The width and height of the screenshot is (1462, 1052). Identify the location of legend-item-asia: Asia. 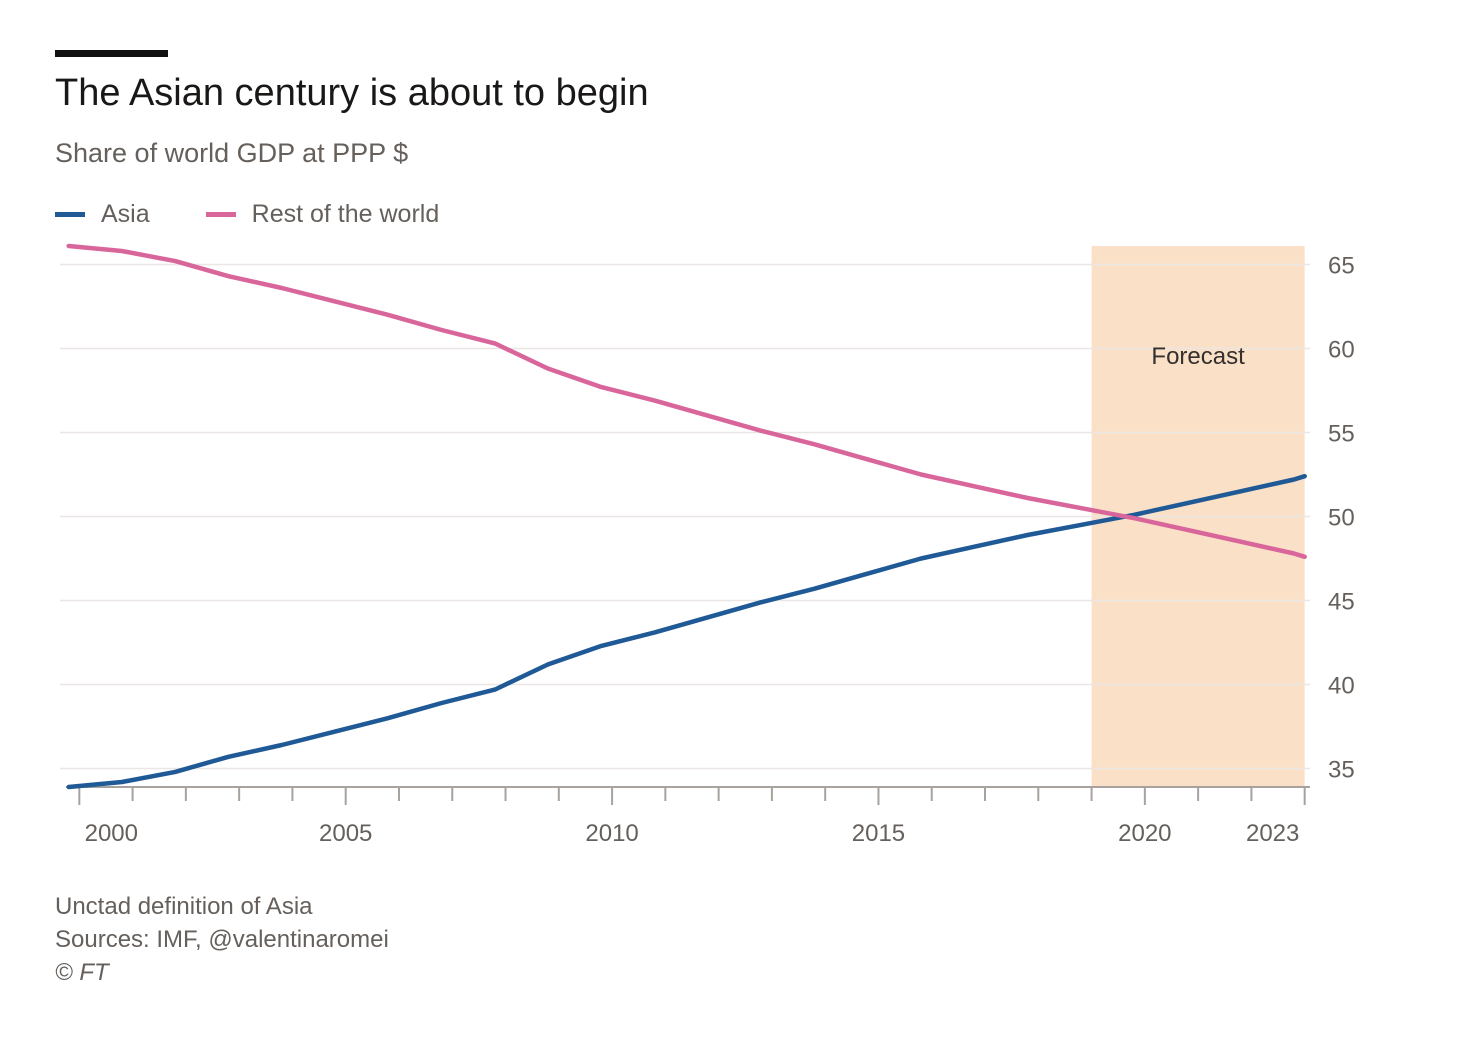
(102, 214).